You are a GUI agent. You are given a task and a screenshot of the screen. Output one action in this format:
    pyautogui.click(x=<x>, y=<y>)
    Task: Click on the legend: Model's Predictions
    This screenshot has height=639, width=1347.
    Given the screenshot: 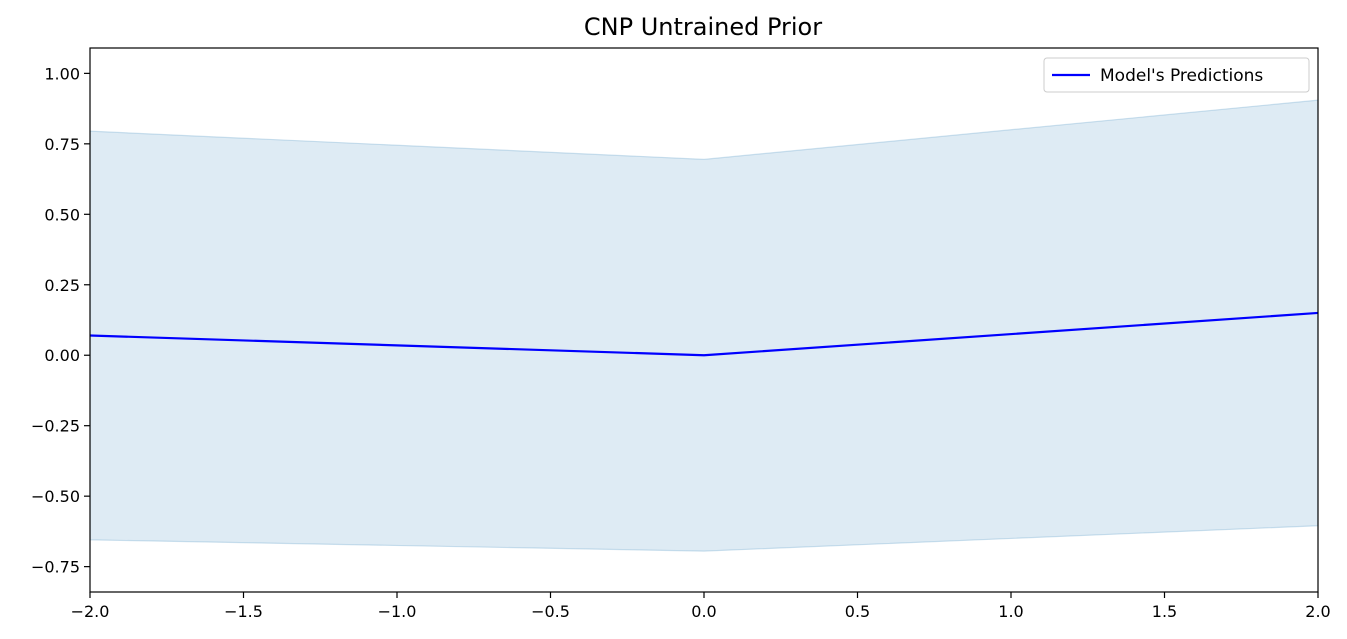 What is the action you would take?
    pyautogui.click(x=1176, y=75)
    